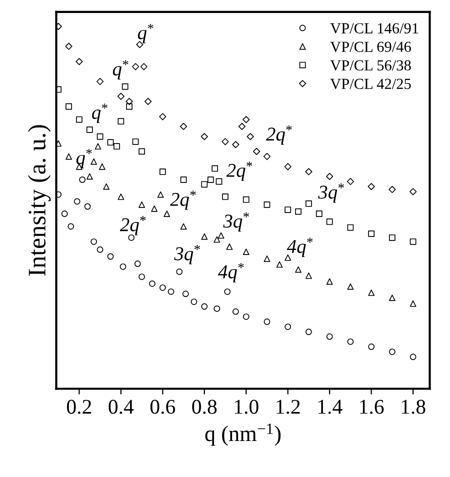 Image resolution: width=450 pixels, height=477 pixels. Describe the element at coordinates (370, 84) in the screenshot. I see `legend-label: VP/CL 42/25` at that location.